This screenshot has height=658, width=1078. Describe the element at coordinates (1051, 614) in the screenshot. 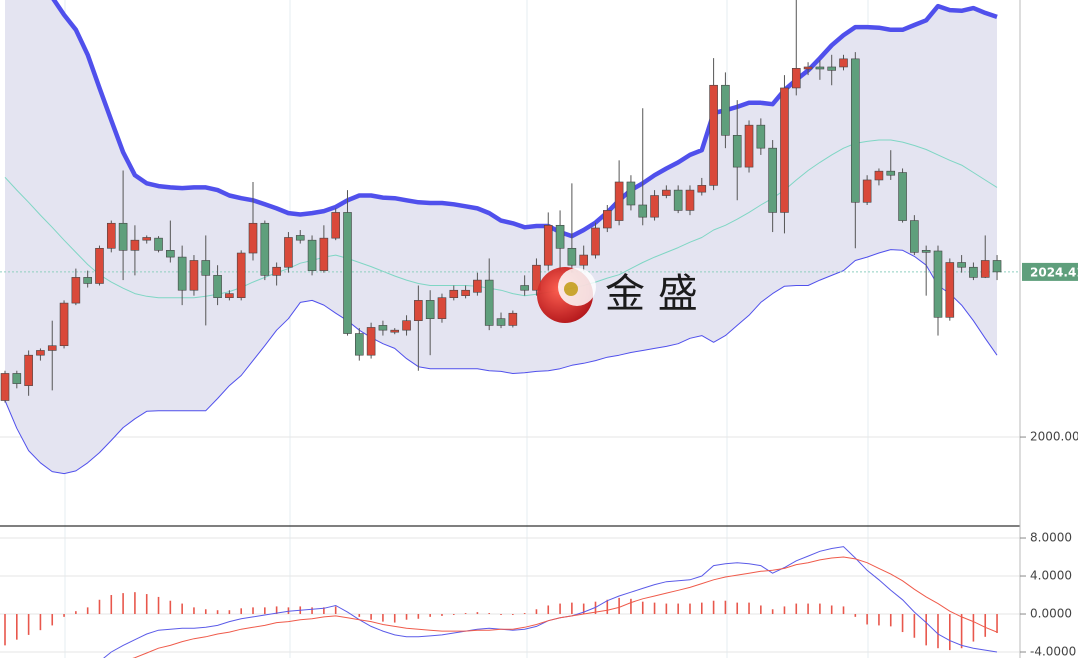

I see `y-tick-label: 0.0000` at that location.